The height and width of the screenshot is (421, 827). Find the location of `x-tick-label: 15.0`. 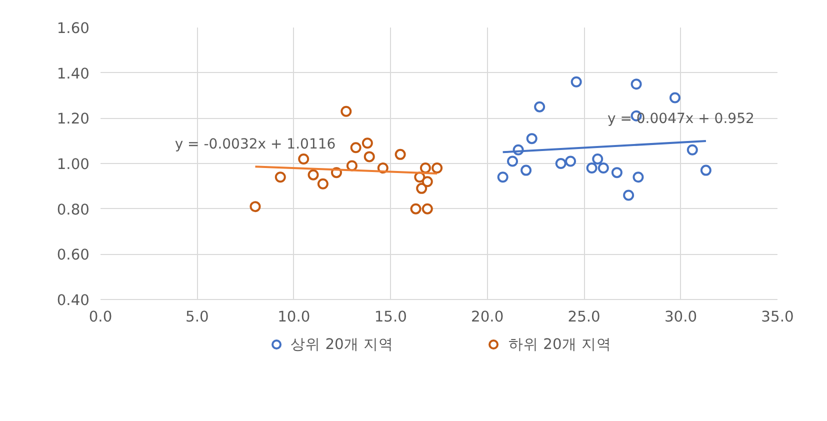

x-tick-label: 15.0 is located at coordinates (390, 317).